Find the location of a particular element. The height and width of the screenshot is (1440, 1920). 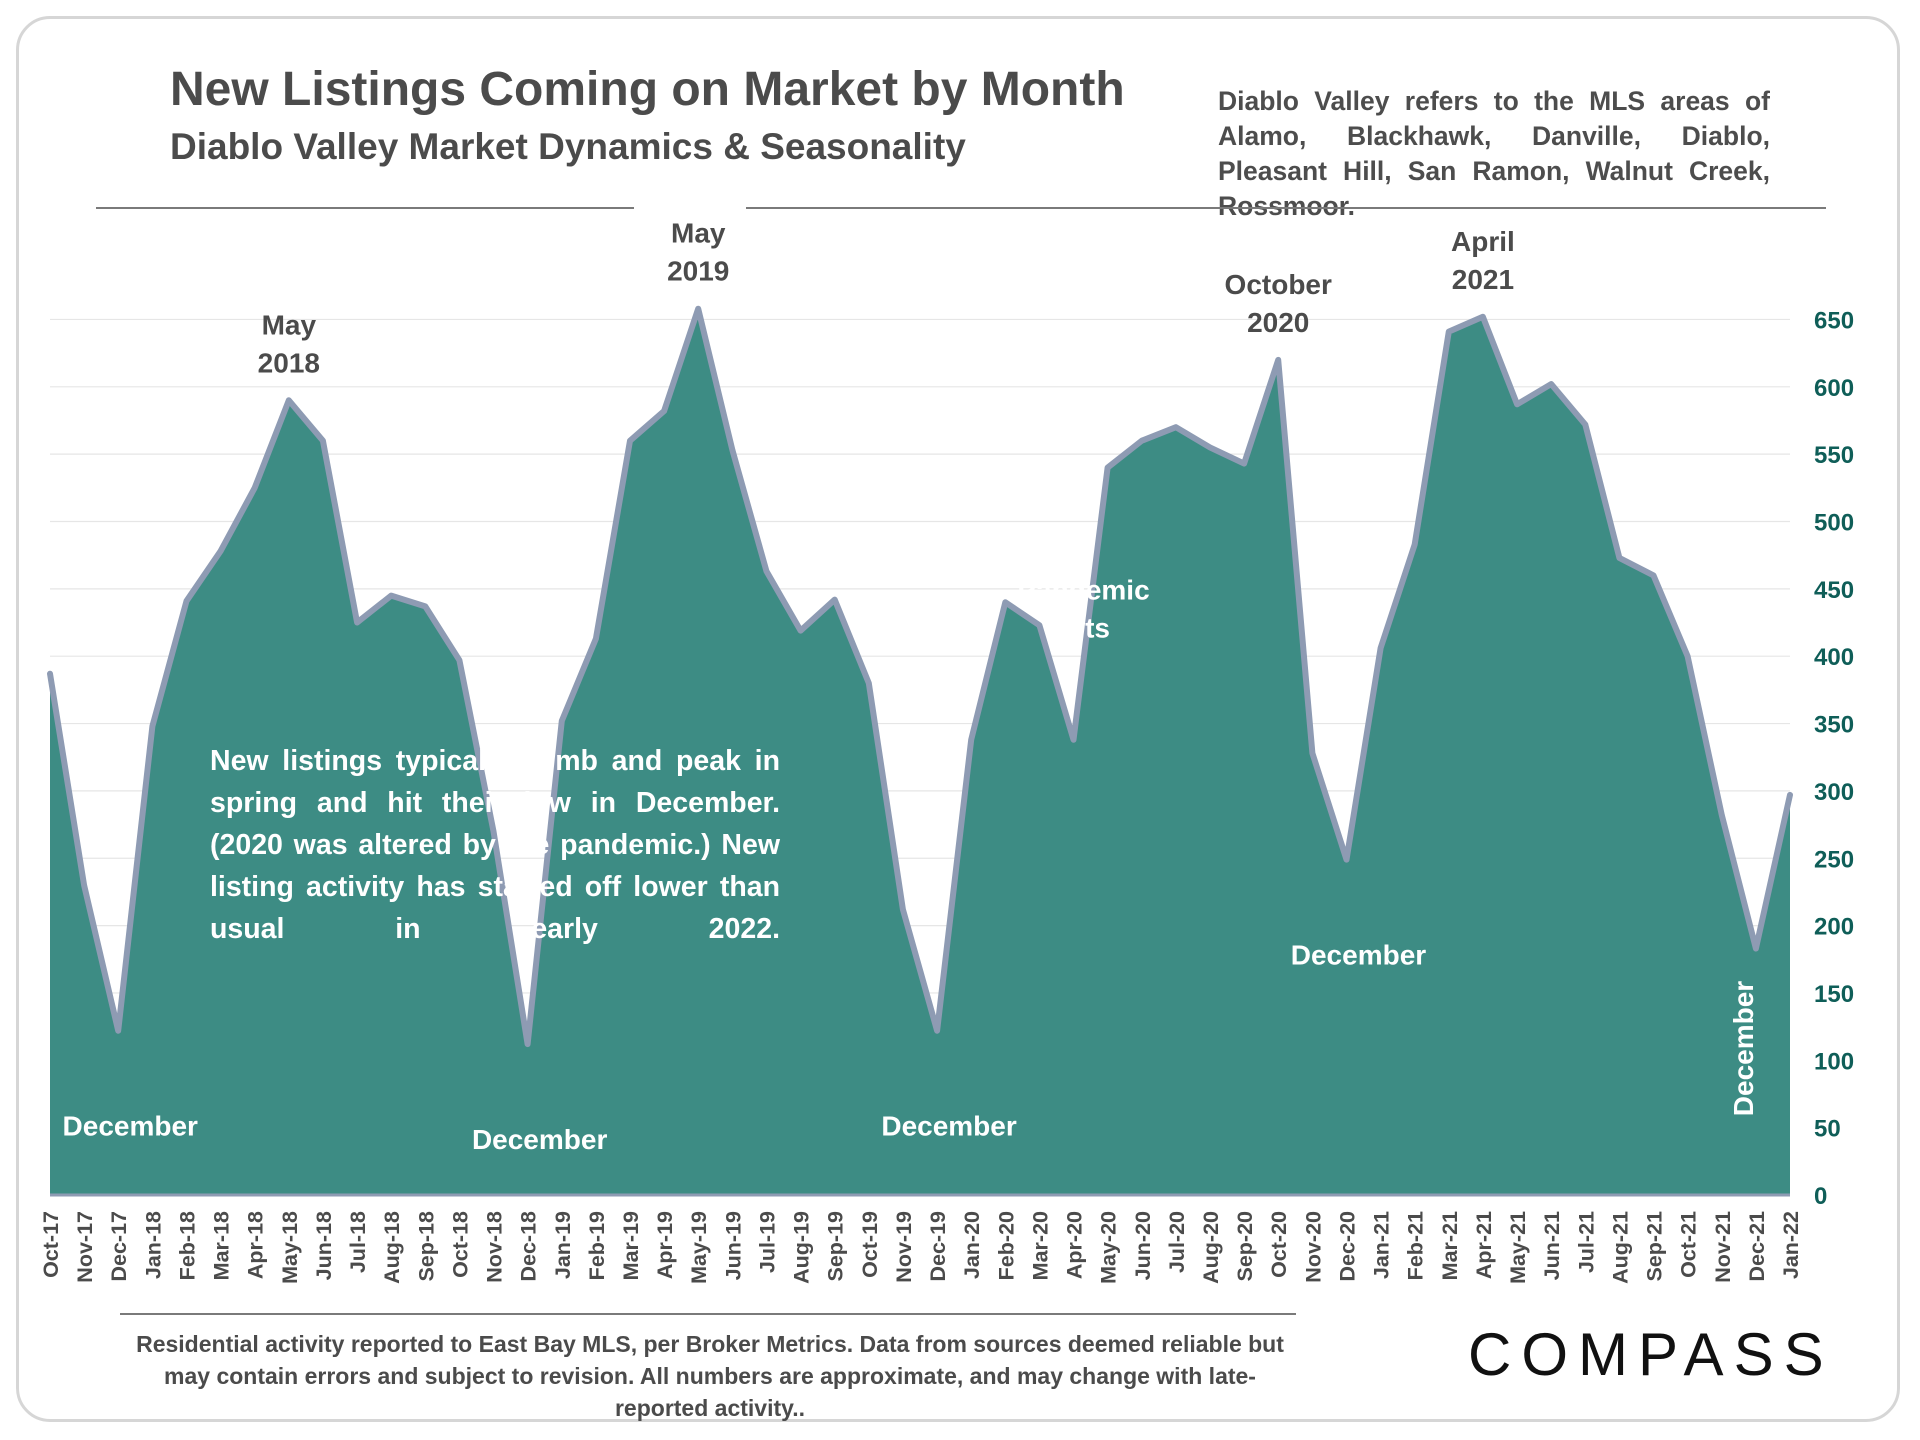

x-tick-label: Jul-21 is located at coordinates (1586, 1242).